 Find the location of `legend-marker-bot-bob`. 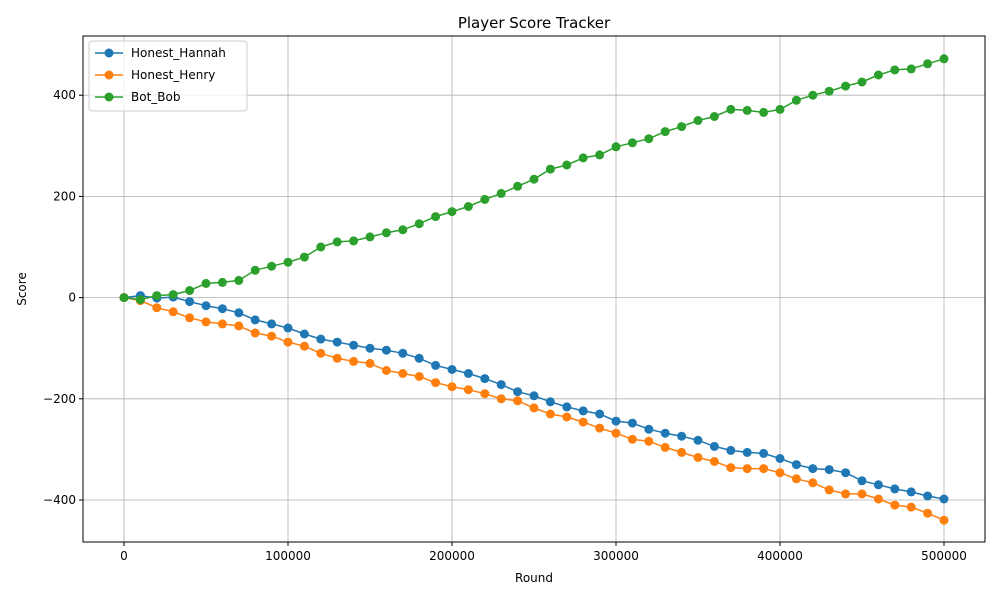

legend-marker-bot-bob is located at coordinates (109, 97).